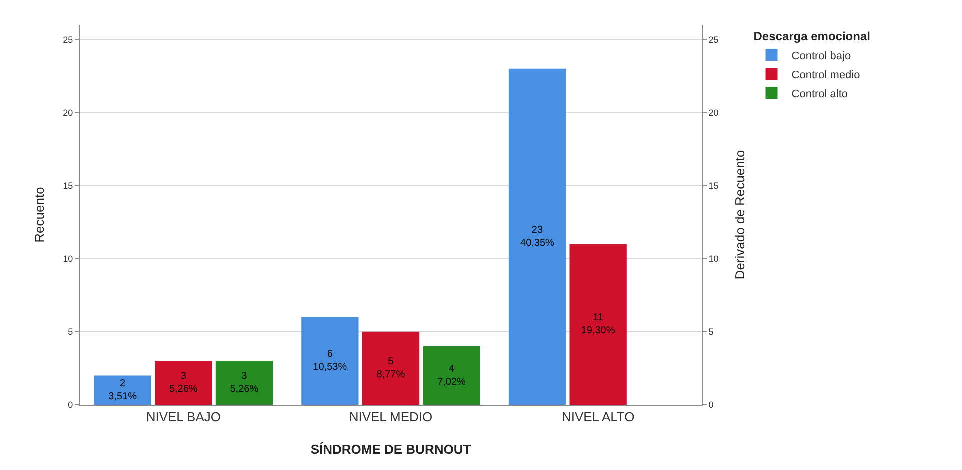 This screenshot has width=962, height=470. Describe the element at coordinates (820, 94) in the screenshot. I see `legend-label: Control alto` at that location.